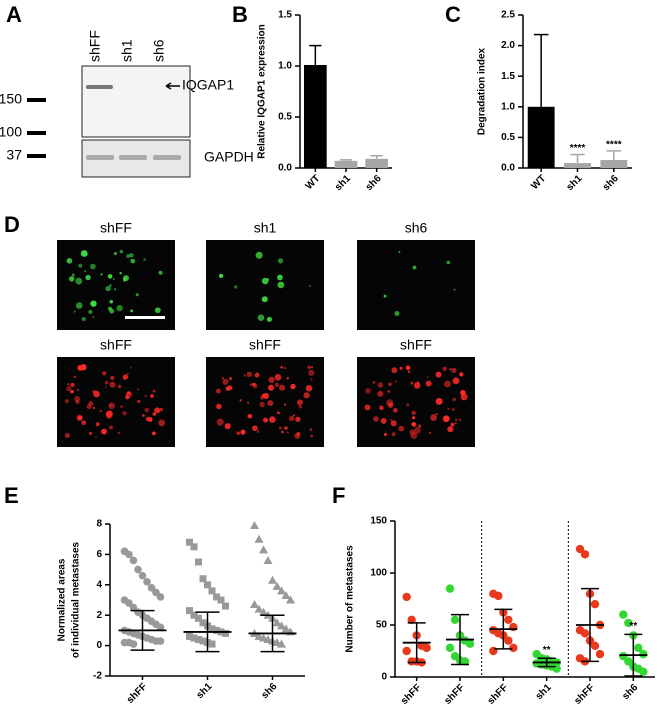 The width and height of the screenshot is (660, 709). I want to click on y-axis-label: Number of metastases, so click(350, 599).